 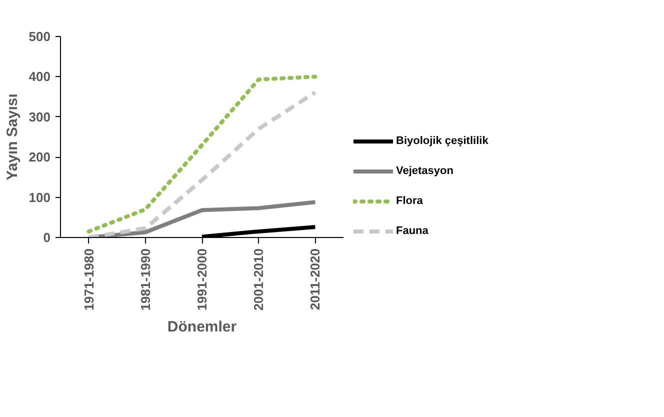 What do you see at coordinates (39, 197) in the screenshot?
I see `y-tick-label: 100` at bounding box center [39, 197].